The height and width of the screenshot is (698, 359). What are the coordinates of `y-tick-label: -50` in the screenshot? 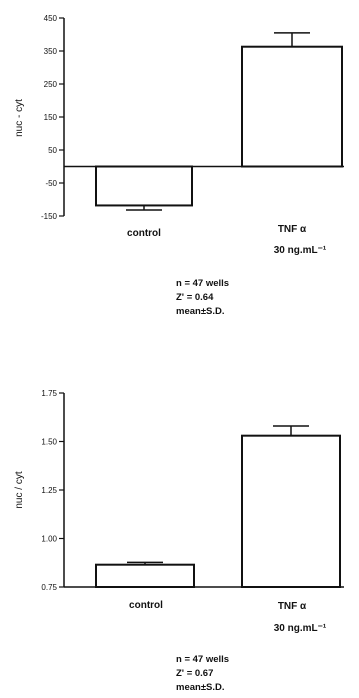 It's located at (51, 183).